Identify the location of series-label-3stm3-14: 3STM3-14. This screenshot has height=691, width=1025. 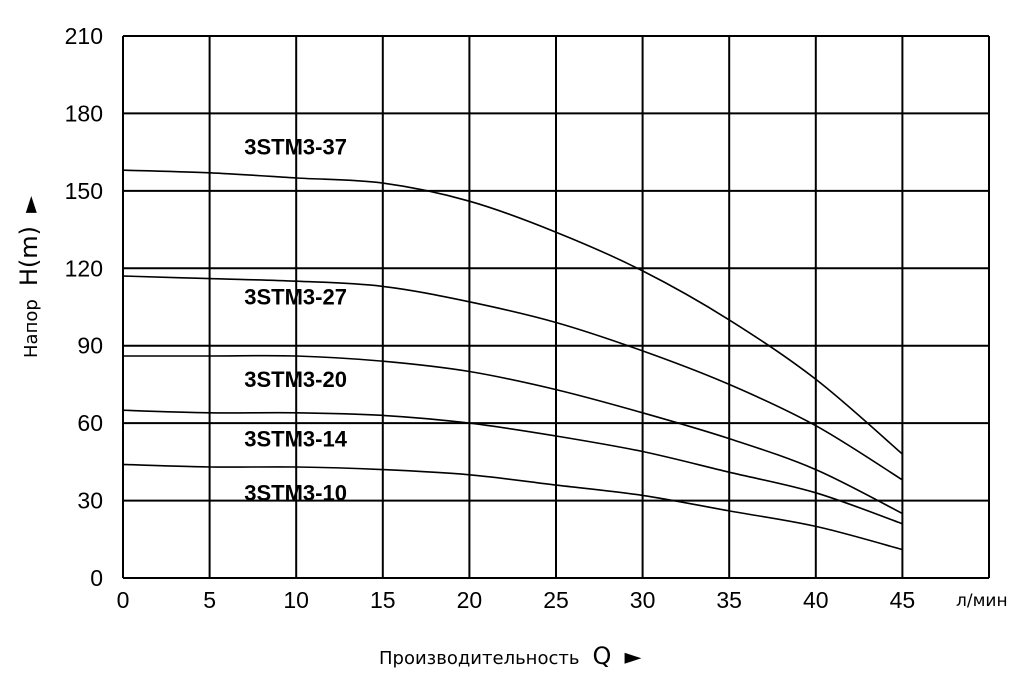
(295, 438).